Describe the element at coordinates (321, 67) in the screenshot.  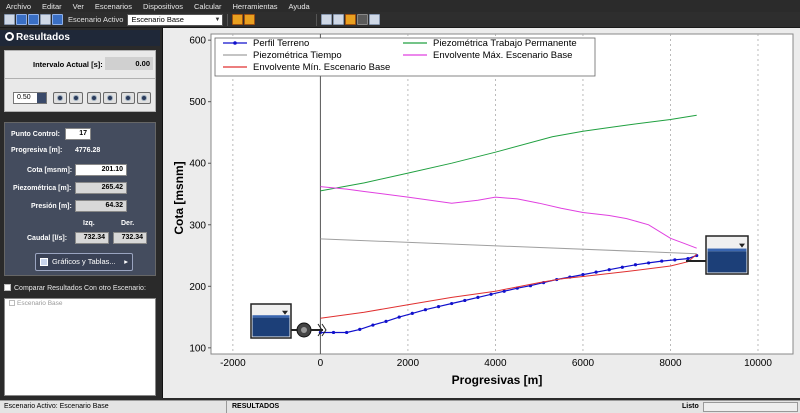
I see `legend-entry: Envolvente Mín. Escenario Base` at that location.